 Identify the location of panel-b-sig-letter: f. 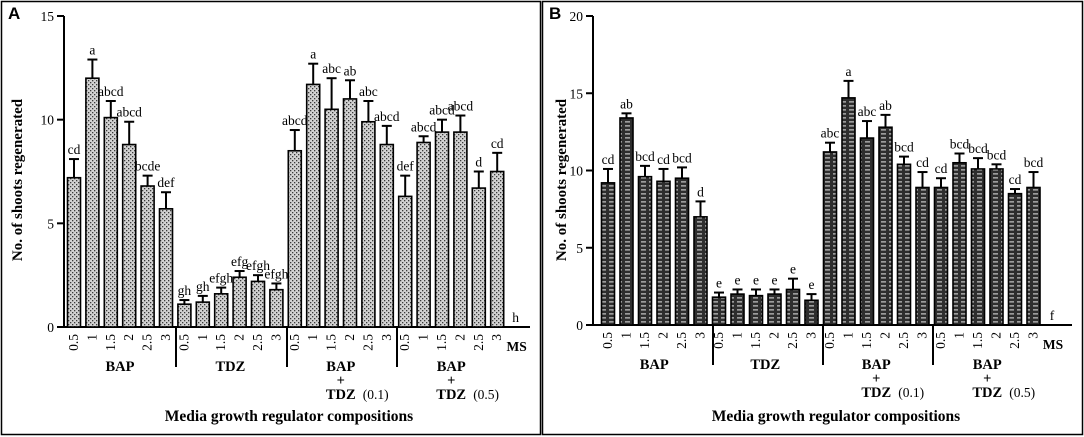
(1052, 315).